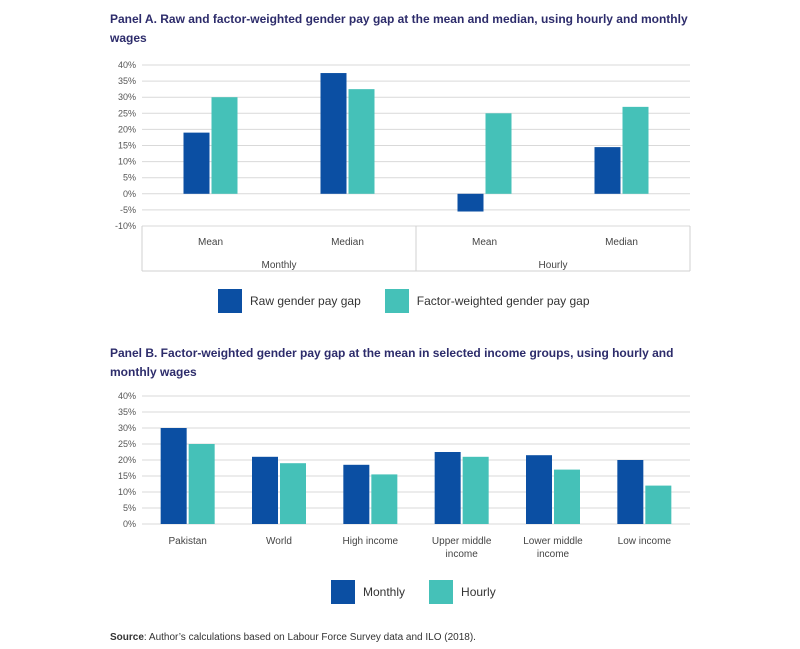  I want to click on source-label: Source, so click(127, 637).